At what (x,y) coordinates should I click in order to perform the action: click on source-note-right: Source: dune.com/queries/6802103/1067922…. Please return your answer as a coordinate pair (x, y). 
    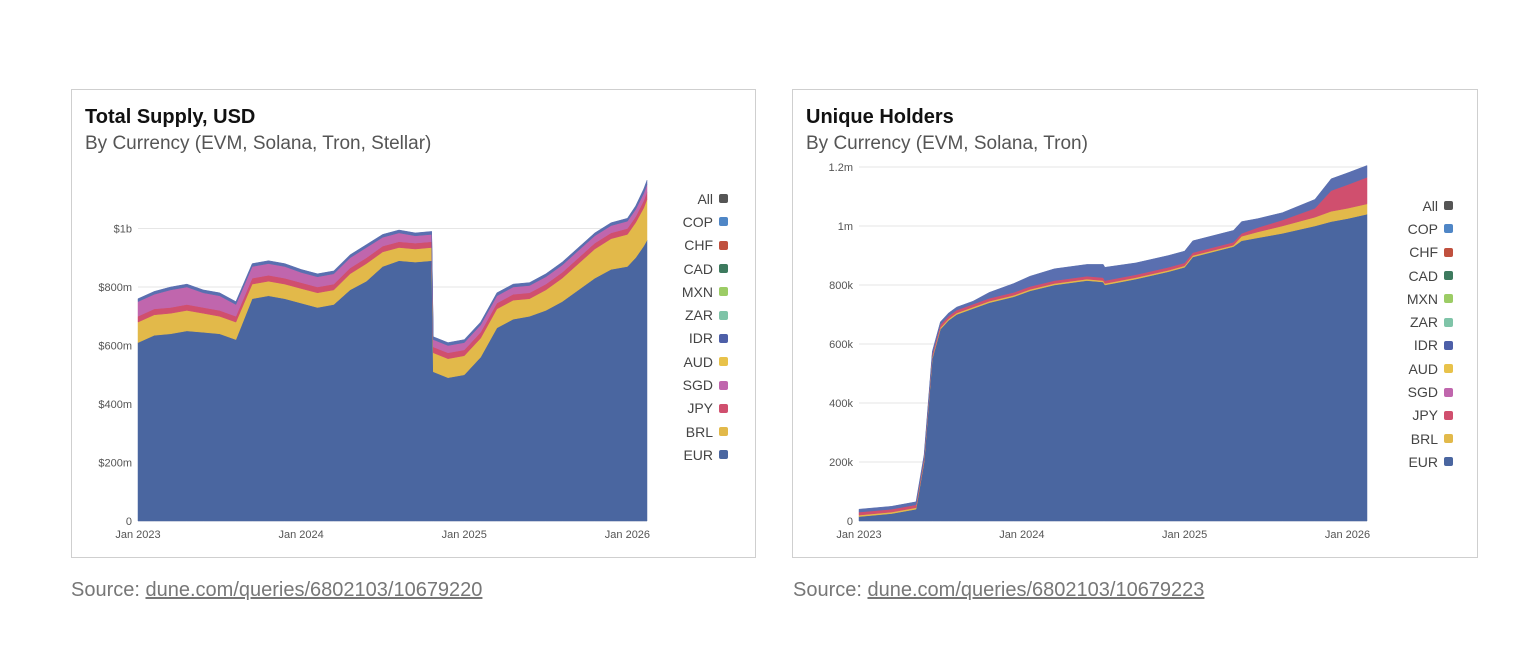
    Looking at the image, I should click on (998, 590).